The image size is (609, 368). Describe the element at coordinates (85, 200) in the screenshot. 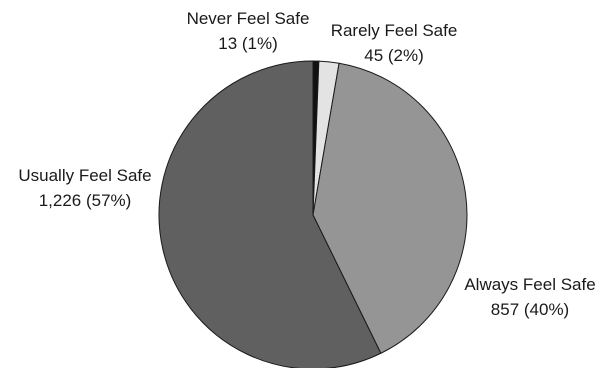

I see `label-usually-value: 1,226 (57%)` at that location.